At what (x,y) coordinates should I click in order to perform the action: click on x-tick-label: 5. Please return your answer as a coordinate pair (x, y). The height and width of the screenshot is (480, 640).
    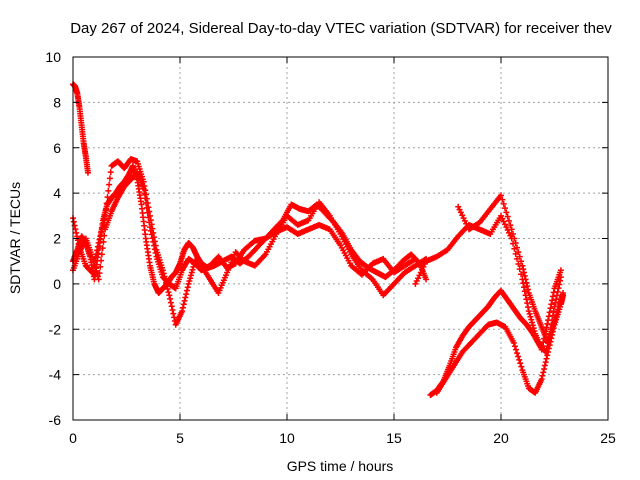
    Looking at the image, I should click on (180, 438).